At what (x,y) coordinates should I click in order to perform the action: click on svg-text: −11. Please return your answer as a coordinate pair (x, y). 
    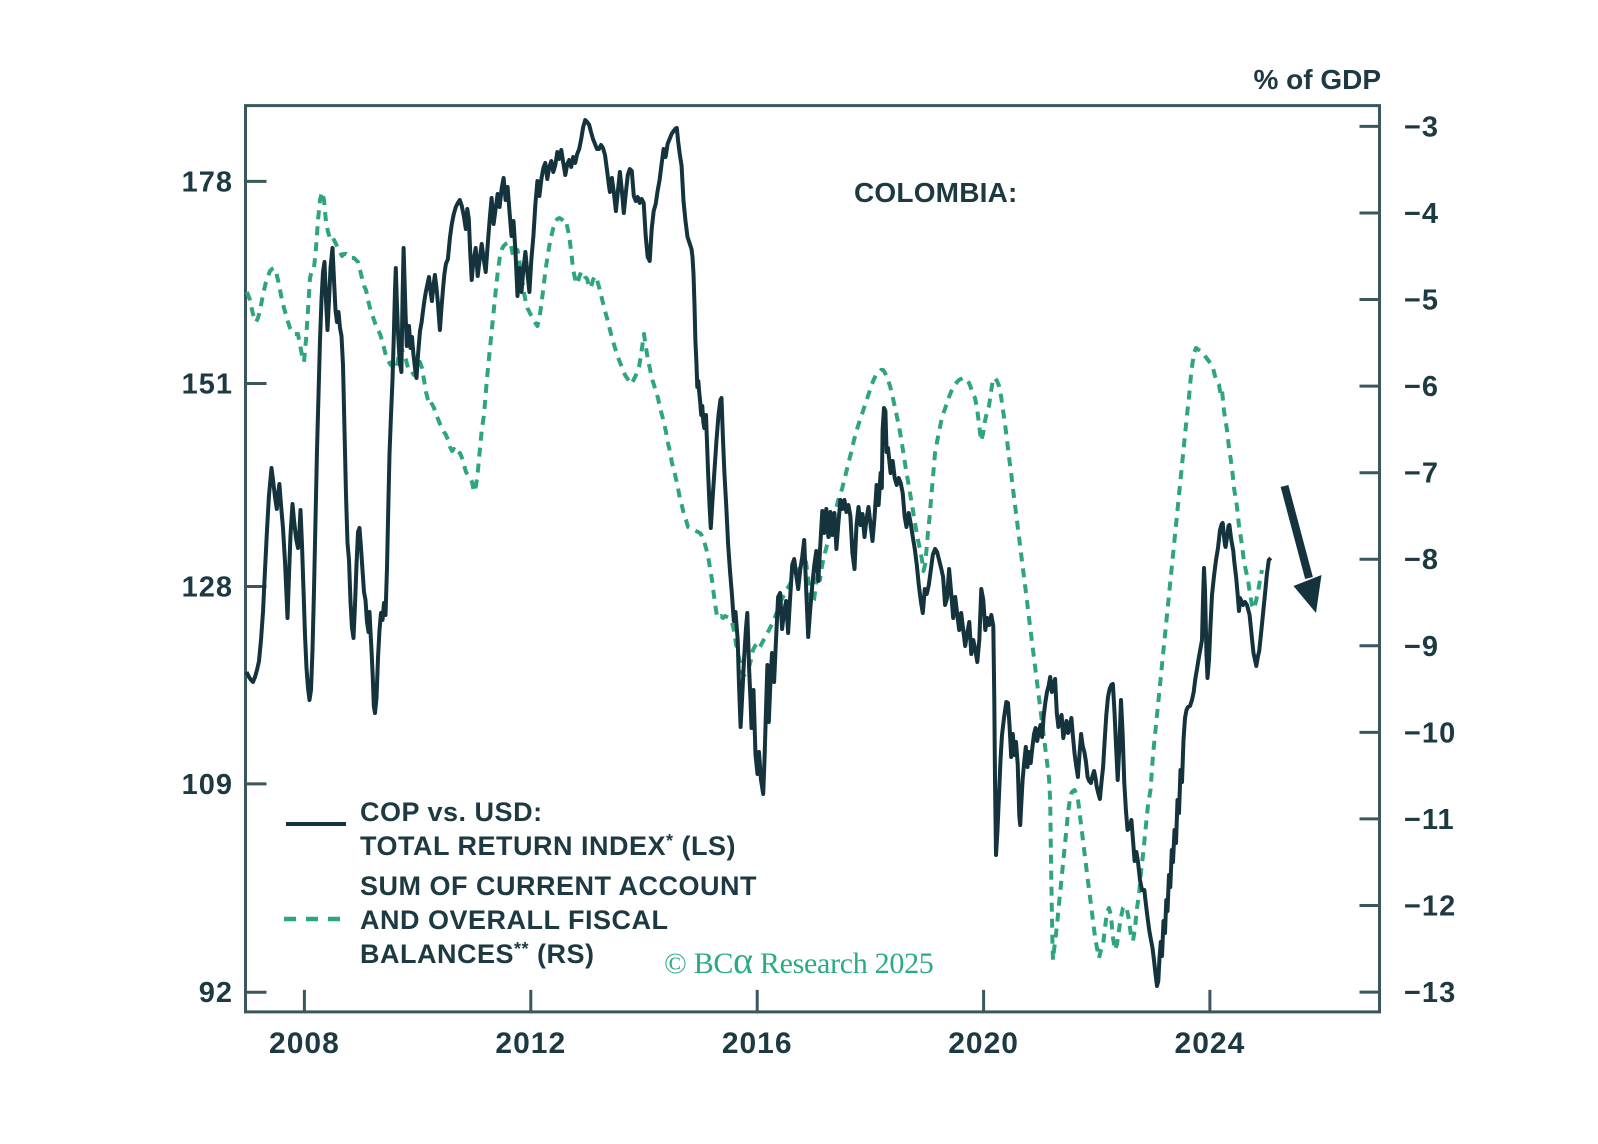
    Looking at the image, I should click on (1429, 820).